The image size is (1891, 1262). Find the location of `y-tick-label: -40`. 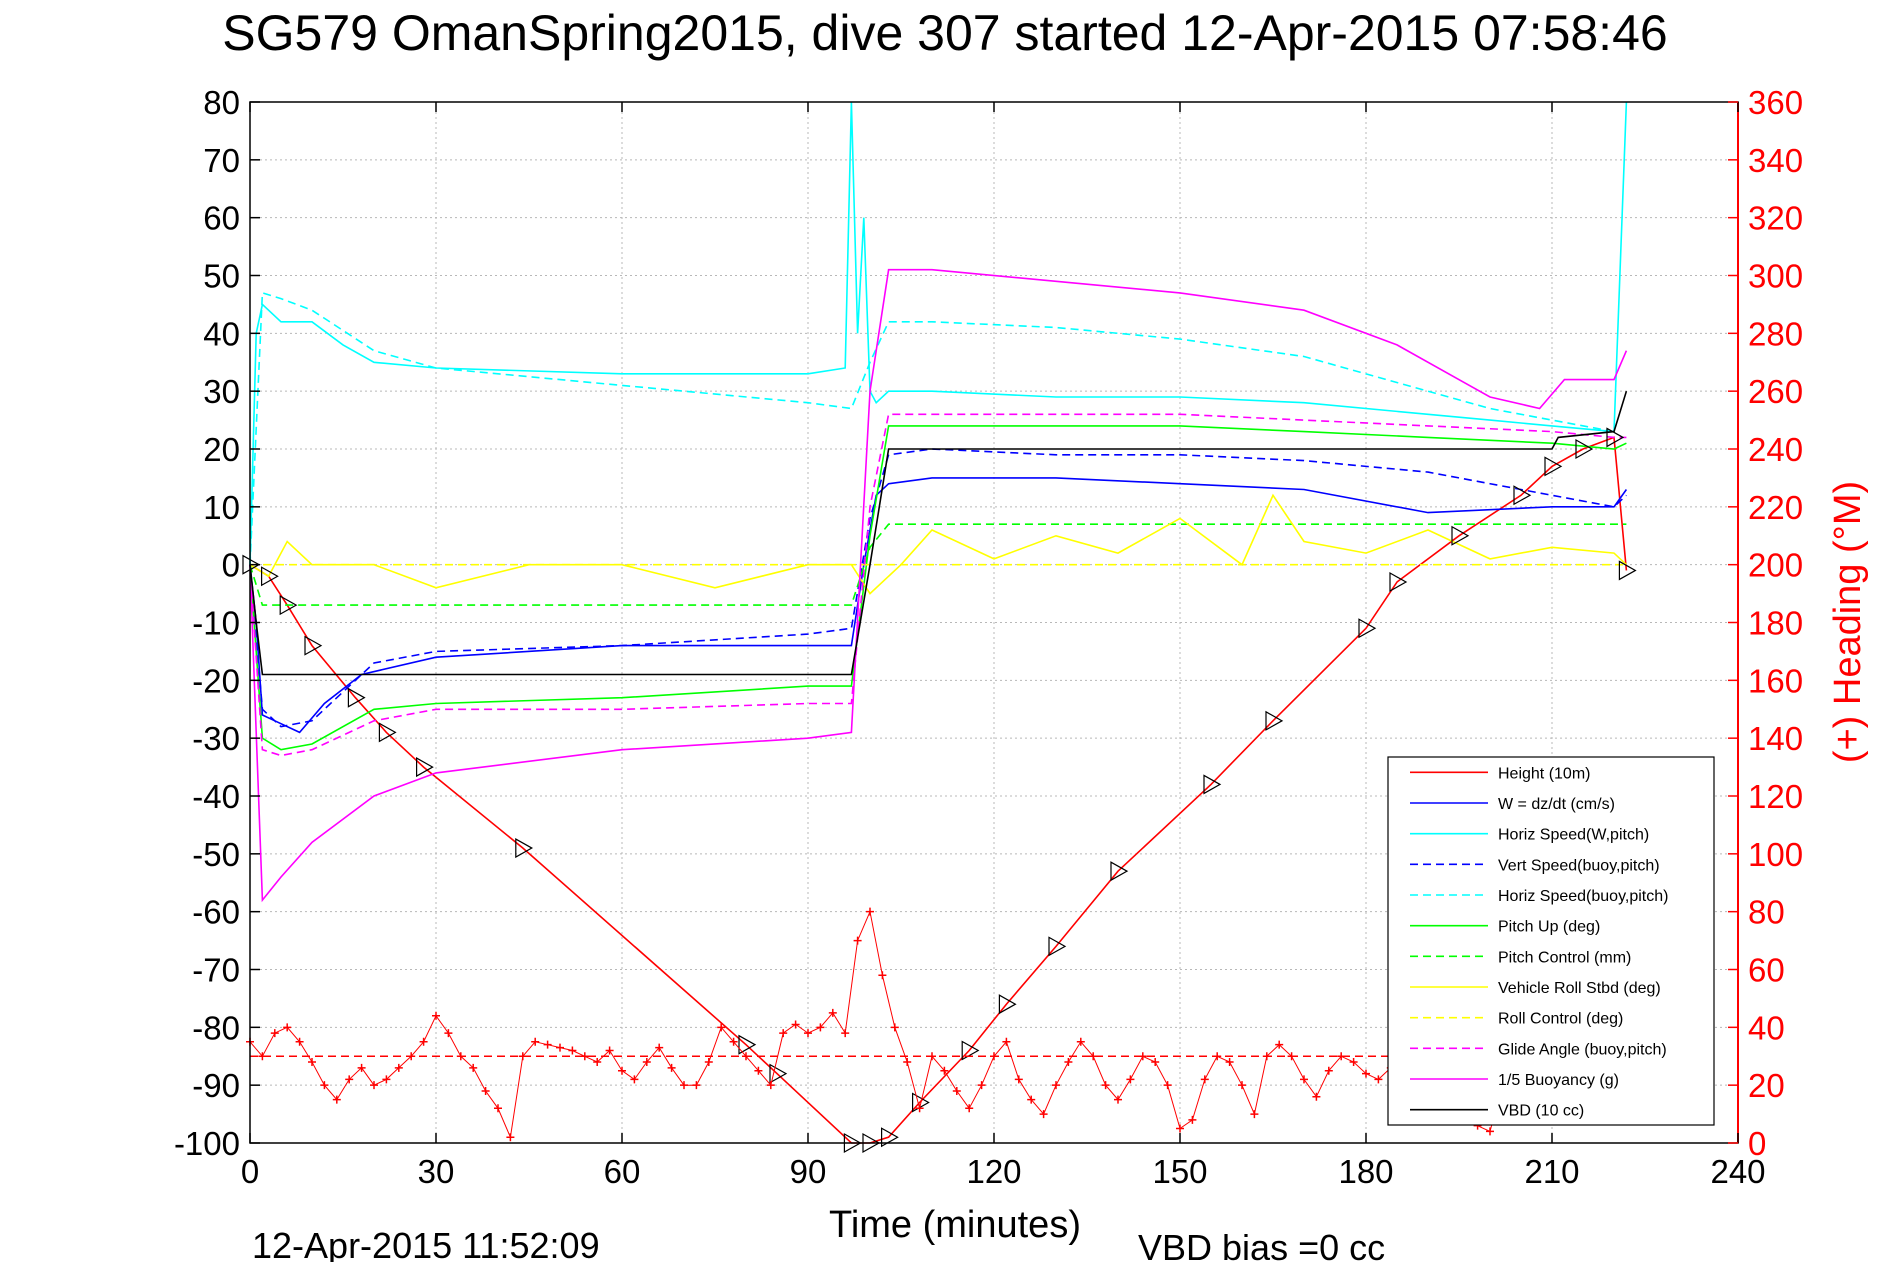

y-tick-label: -40 is located at coordinates (216, 796).